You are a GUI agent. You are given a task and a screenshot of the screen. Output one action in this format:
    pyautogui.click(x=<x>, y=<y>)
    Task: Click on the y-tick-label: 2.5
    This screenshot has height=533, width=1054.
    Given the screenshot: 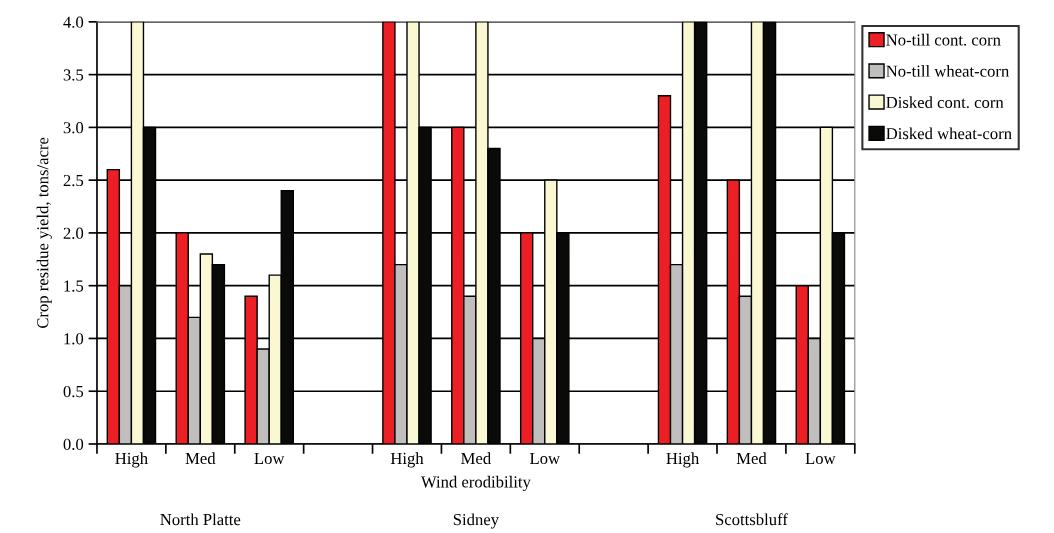 What is the action you would take?
    pyautogui.click(x=73, y=180)
    